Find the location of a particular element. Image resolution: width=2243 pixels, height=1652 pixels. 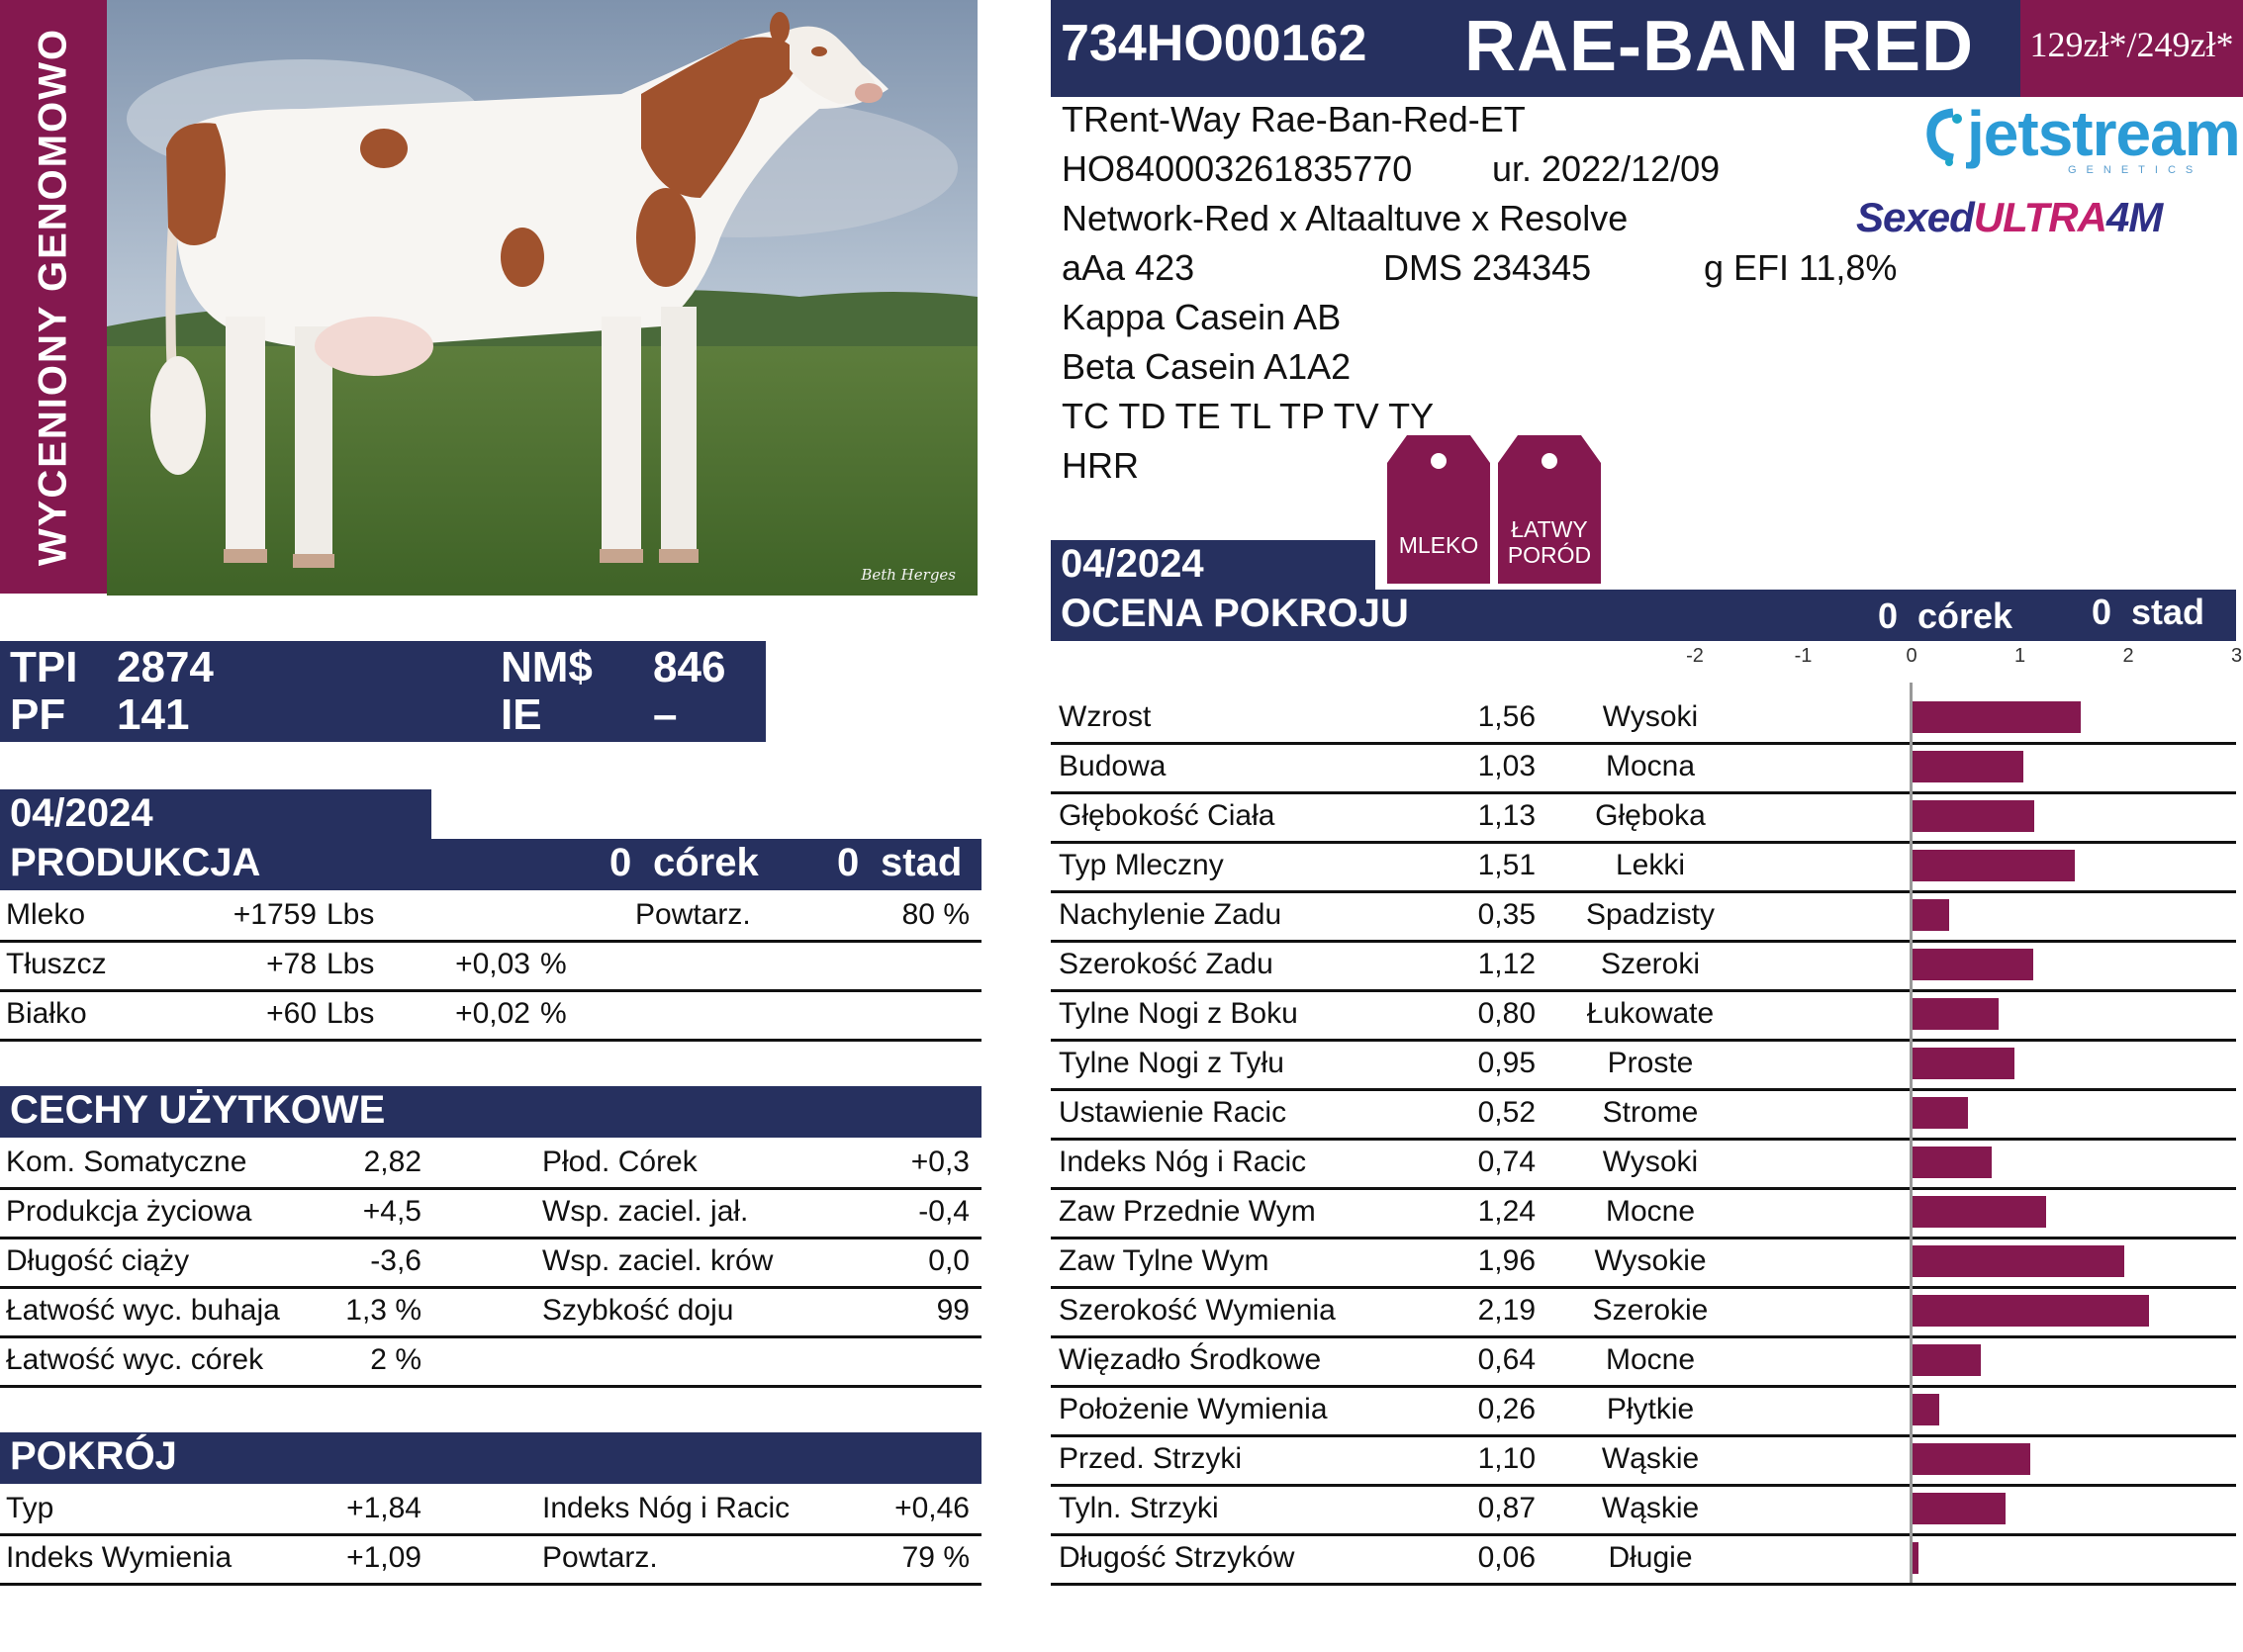

tag-easy-calving: ŁATWY PORÓD is located at coordinates (1550, 510).